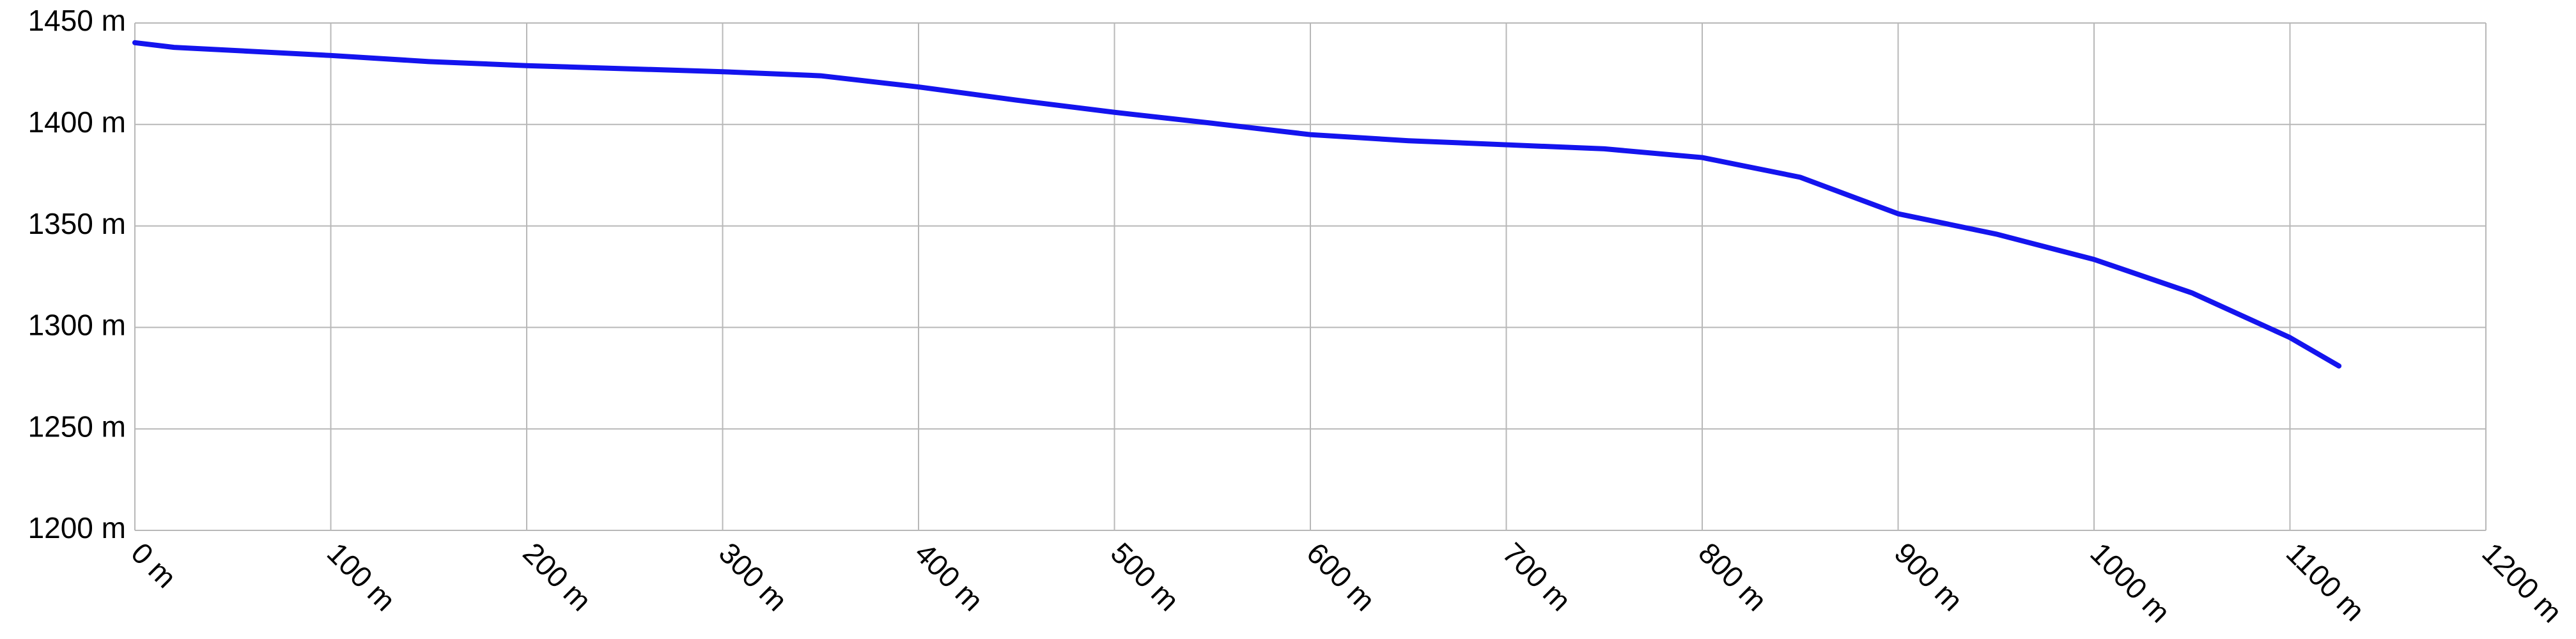 The image size is (2576, 639). I want to click on x-tick-label: 700 m, so click(1537, 576).